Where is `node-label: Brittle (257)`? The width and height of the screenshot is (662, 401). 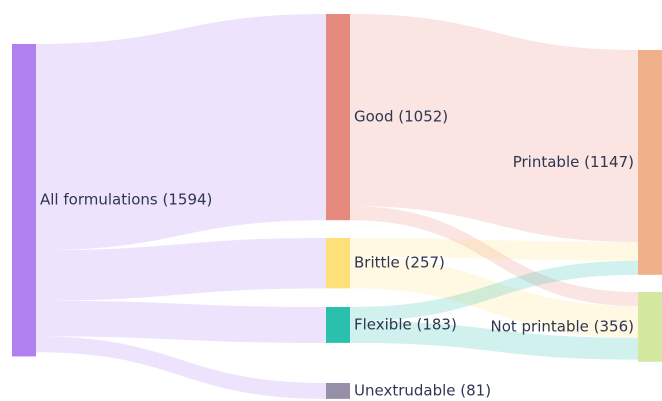 node-label: Brittle (257) is located at coordinates (399, 263).